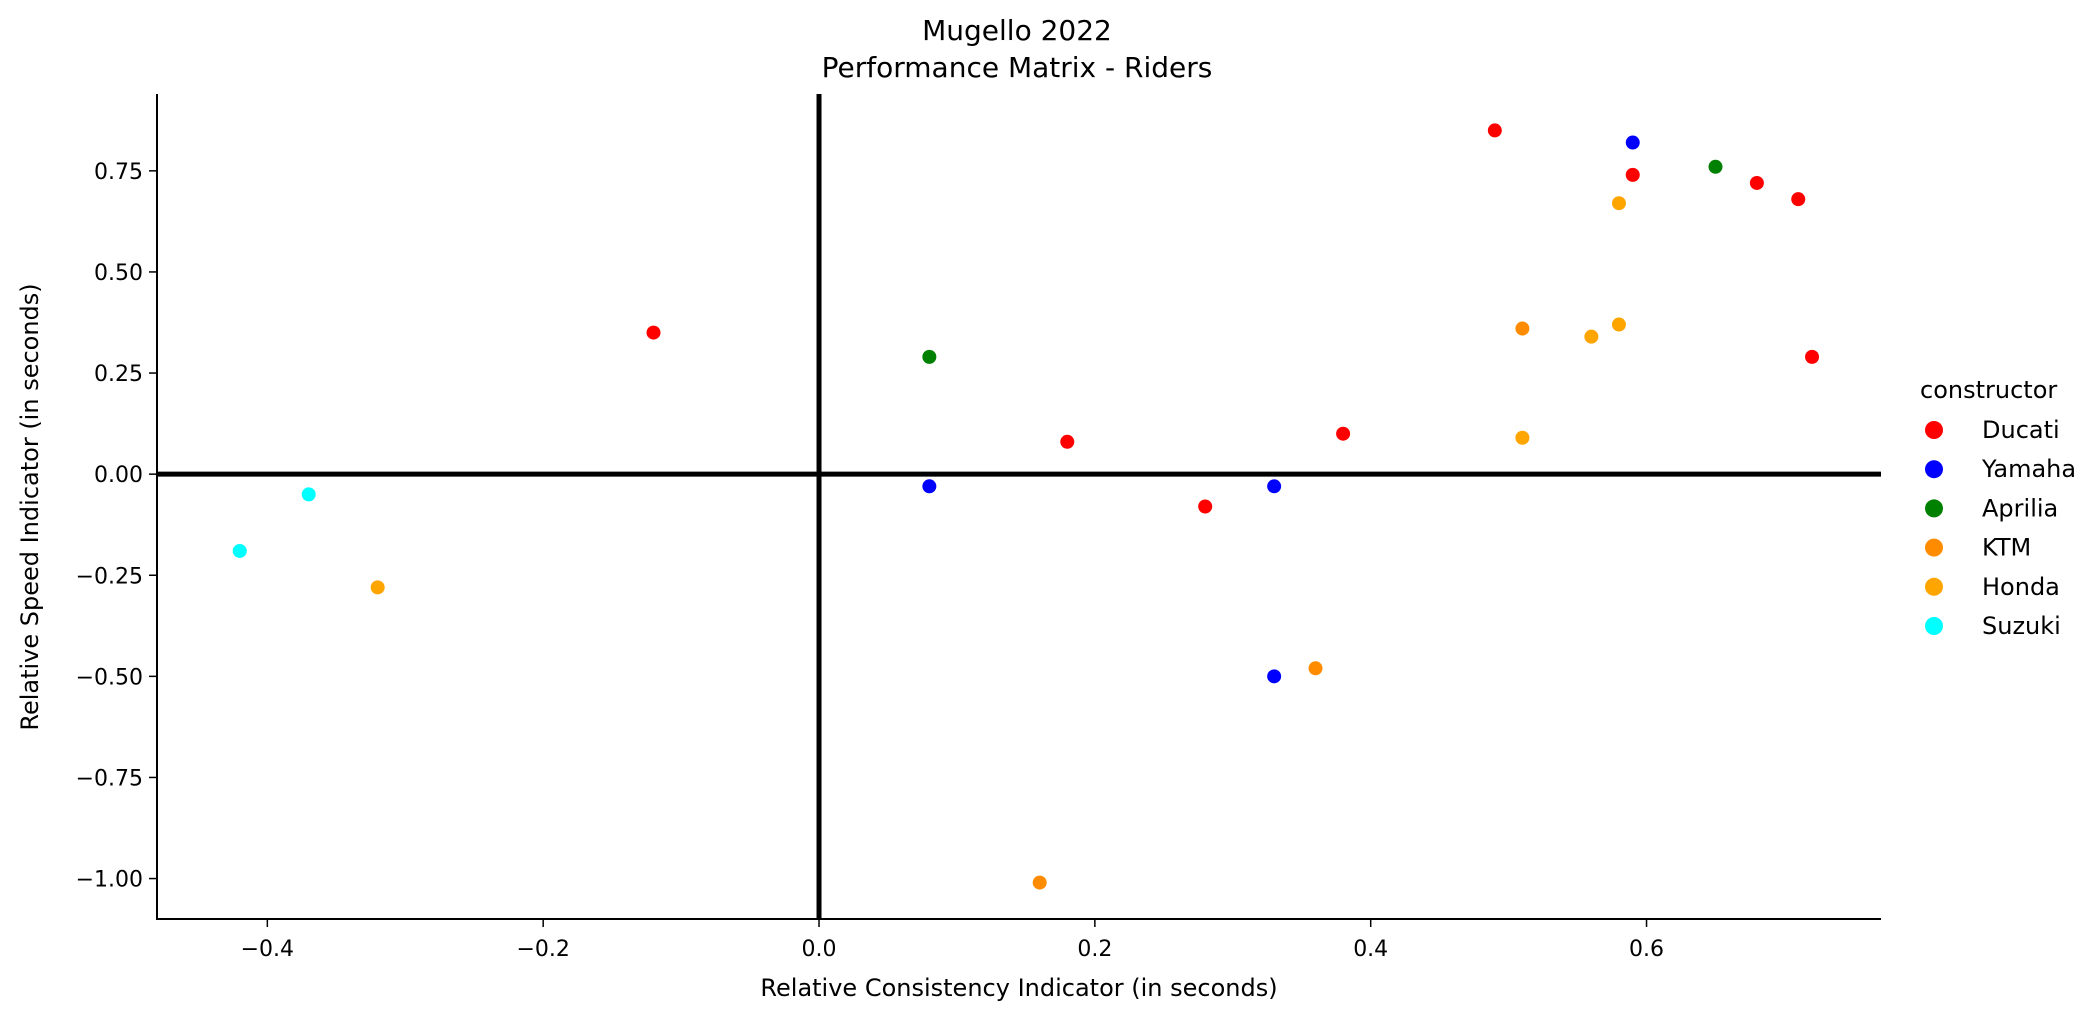 This screenshot has width=2099, height=1016. What do you see at coordinates (1934, 547) in the screenshot?
I see `legend-marker-ktm` at bounding box center [1934, 547].